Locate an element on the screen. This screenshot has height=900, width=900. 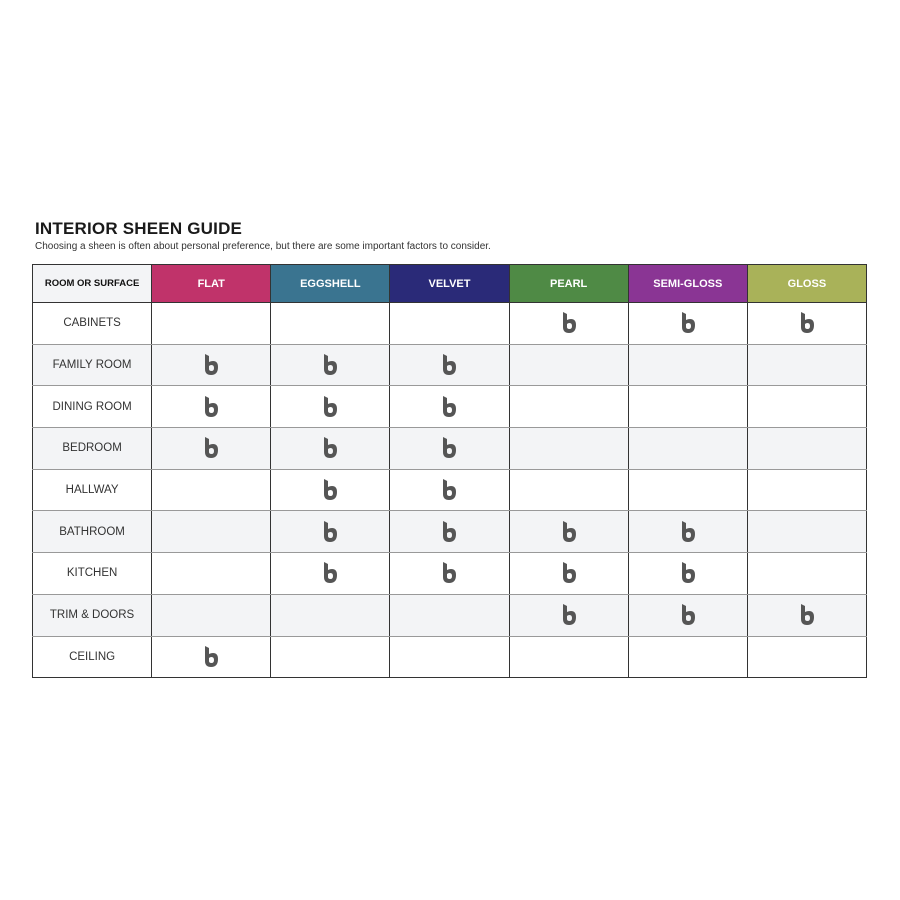
row-label: FAMILY ROOM is located at coordinates (92, 365).